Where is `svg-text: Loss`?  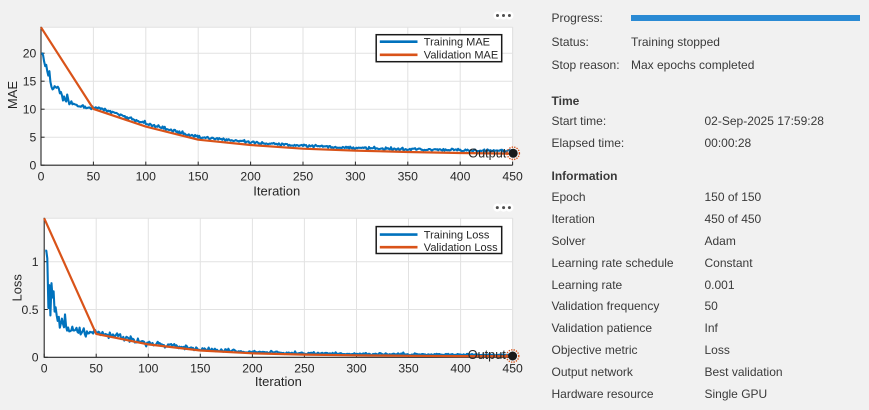 svg-text: Loss is located at coordinates (17, 288).